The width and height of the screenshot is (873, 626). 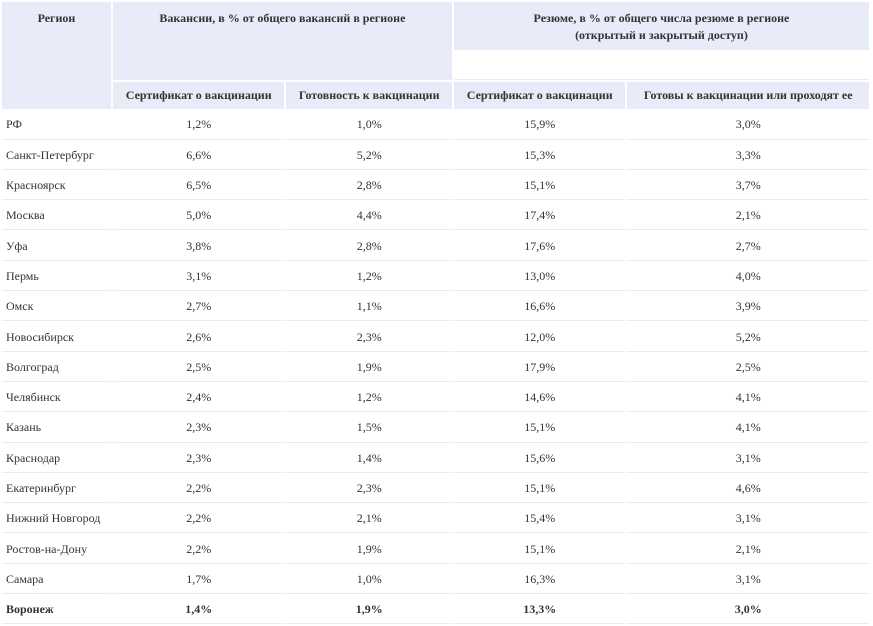 I want to click on table-row: Ростов-на-Дону 2,2% 1,9% 15,1% 2,1%, so click(x=435, y=549).